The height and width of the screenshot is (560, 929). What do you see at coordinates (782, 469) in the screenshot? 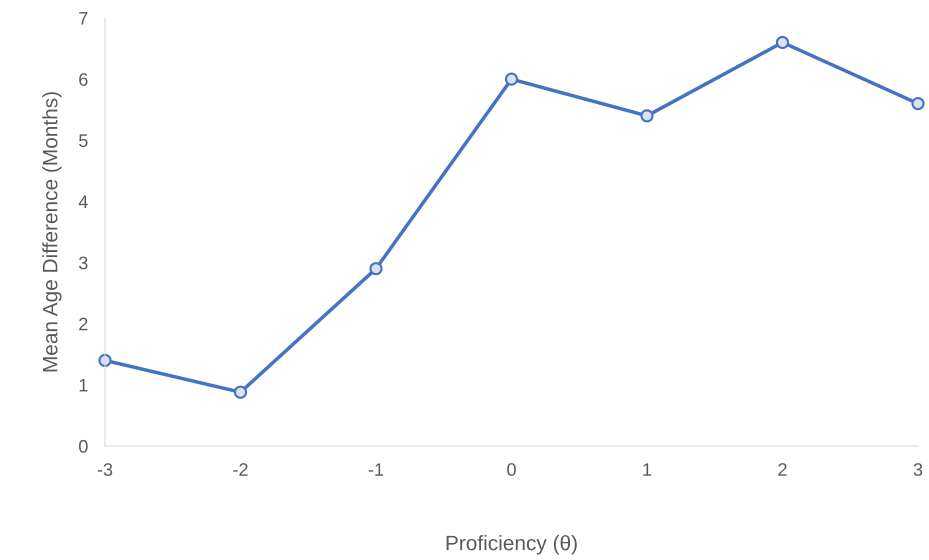
I see `x-tick-label: 2` at bounding box center [782, 469].